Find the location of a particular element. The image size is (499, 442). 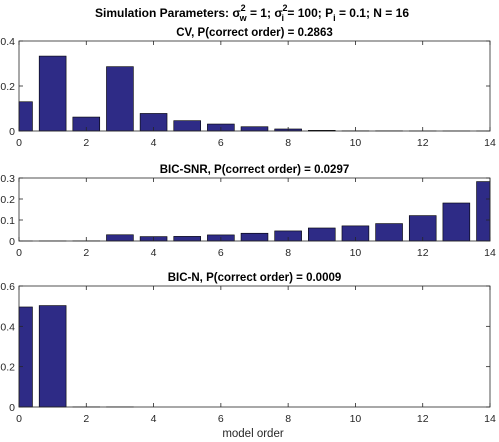

y-tick-label: 0.6 is located at coordinates (7, 287).